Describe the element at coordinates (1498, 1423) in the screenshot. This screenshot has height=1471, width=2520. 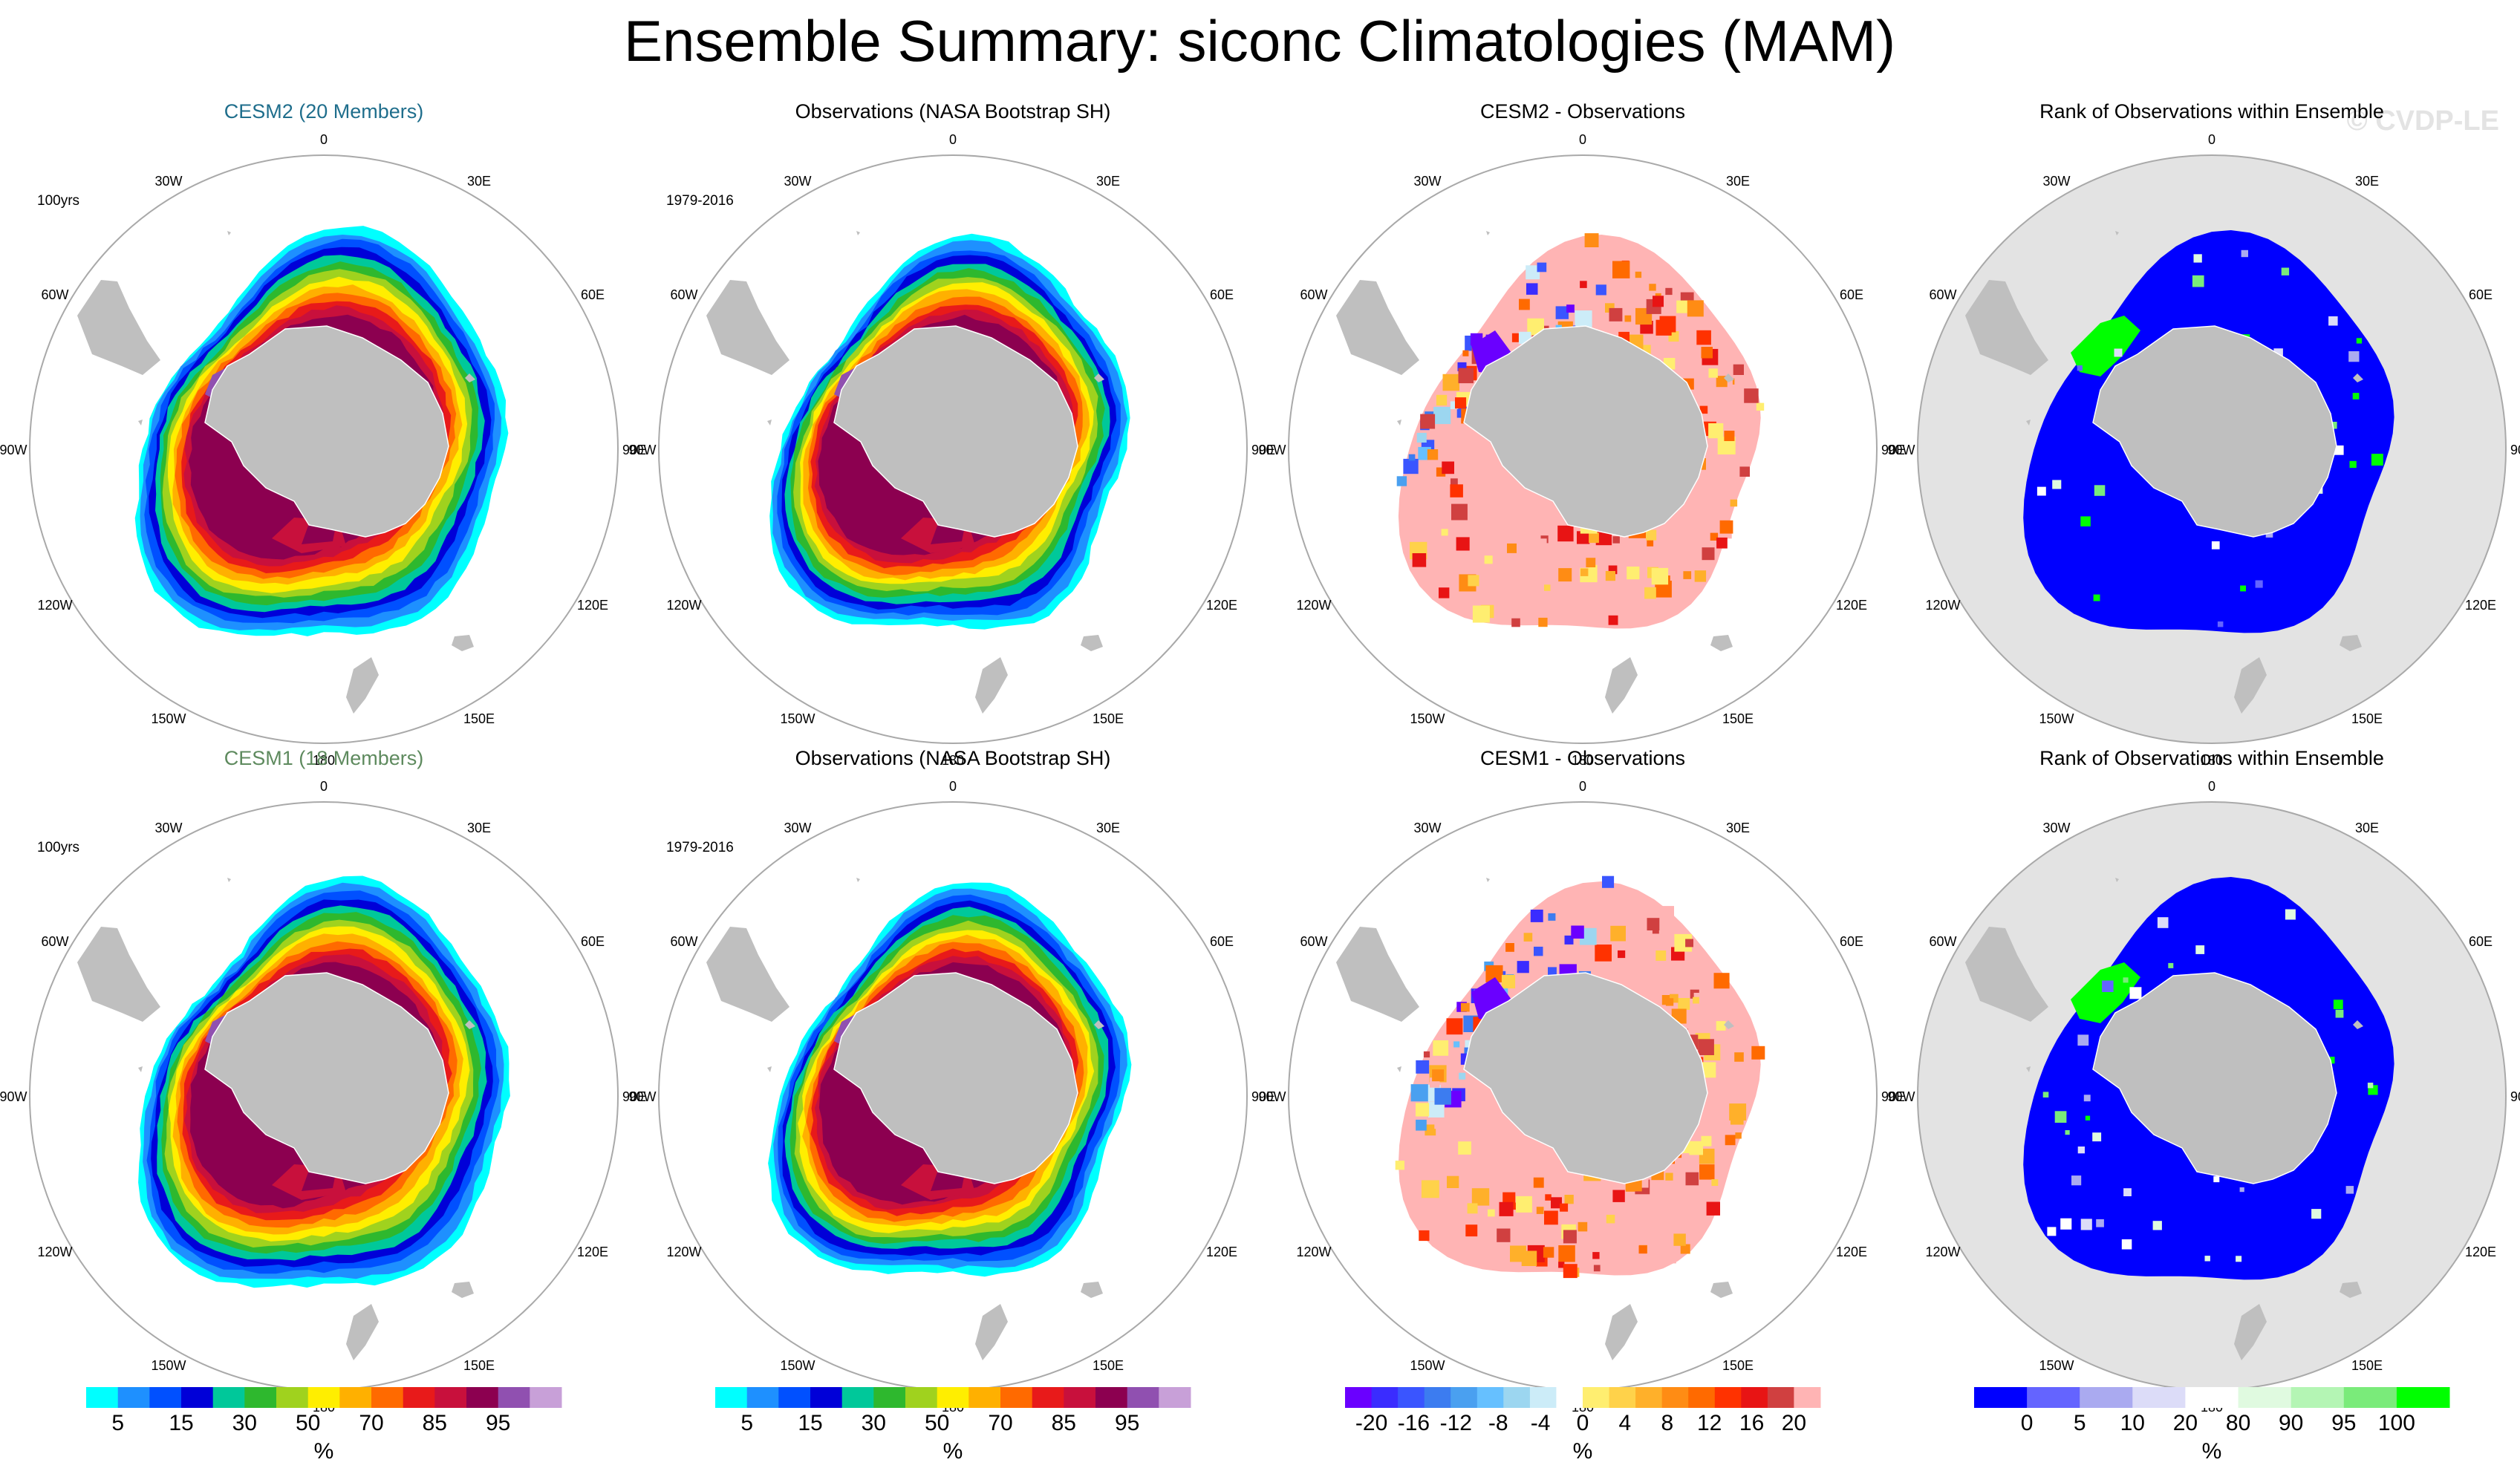
I see `colorbar-tick-label: -8` at that location.